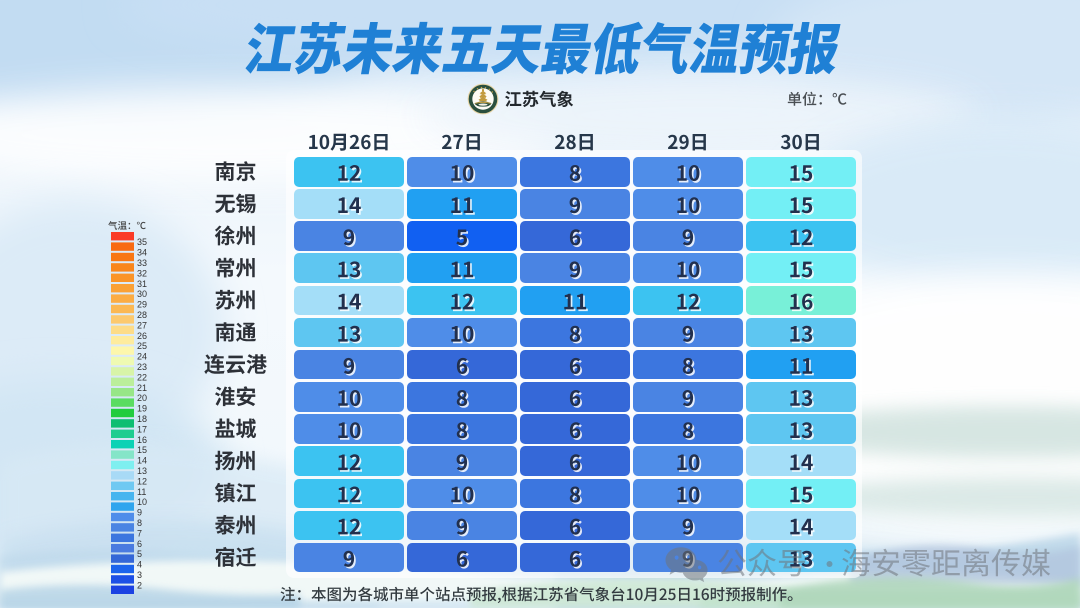  Describe the element at coordinates (142, 315) in the screenshot. I see `svg-text: 28` at that location.